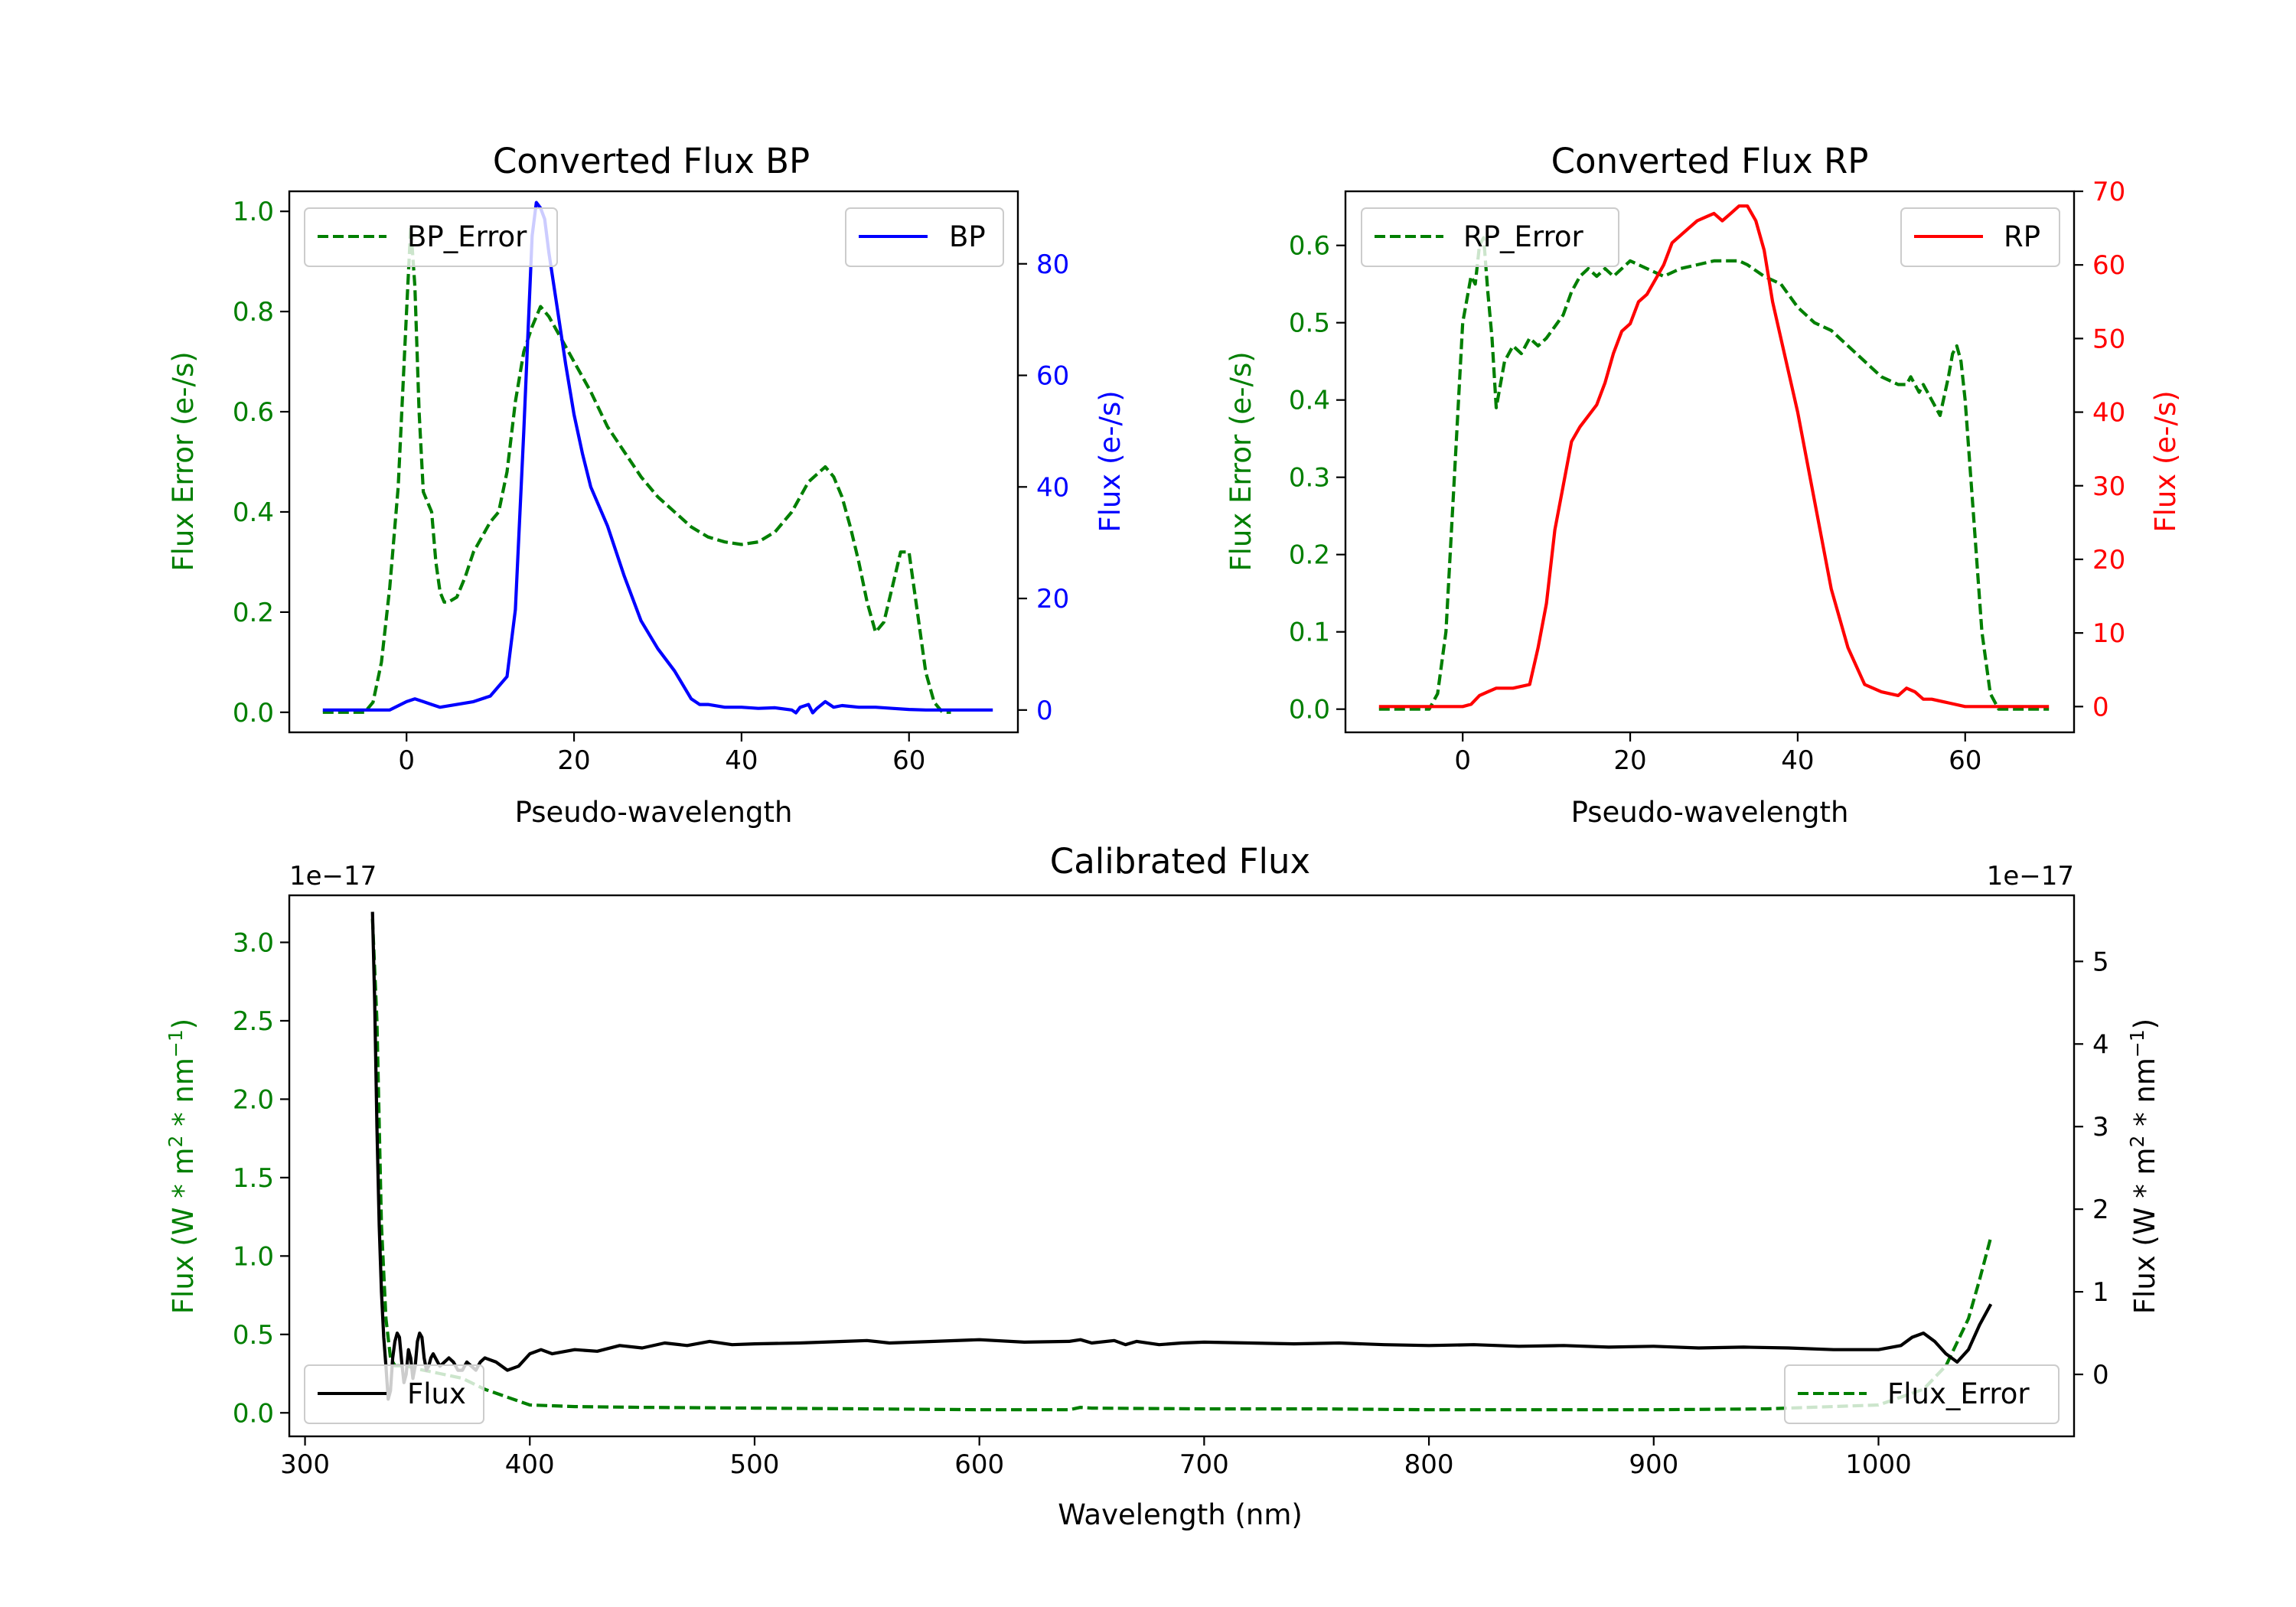  Describe the element at coordinates (2100, 1210) in the screenshot. I see `y-right-tick-label: 2` at that location.